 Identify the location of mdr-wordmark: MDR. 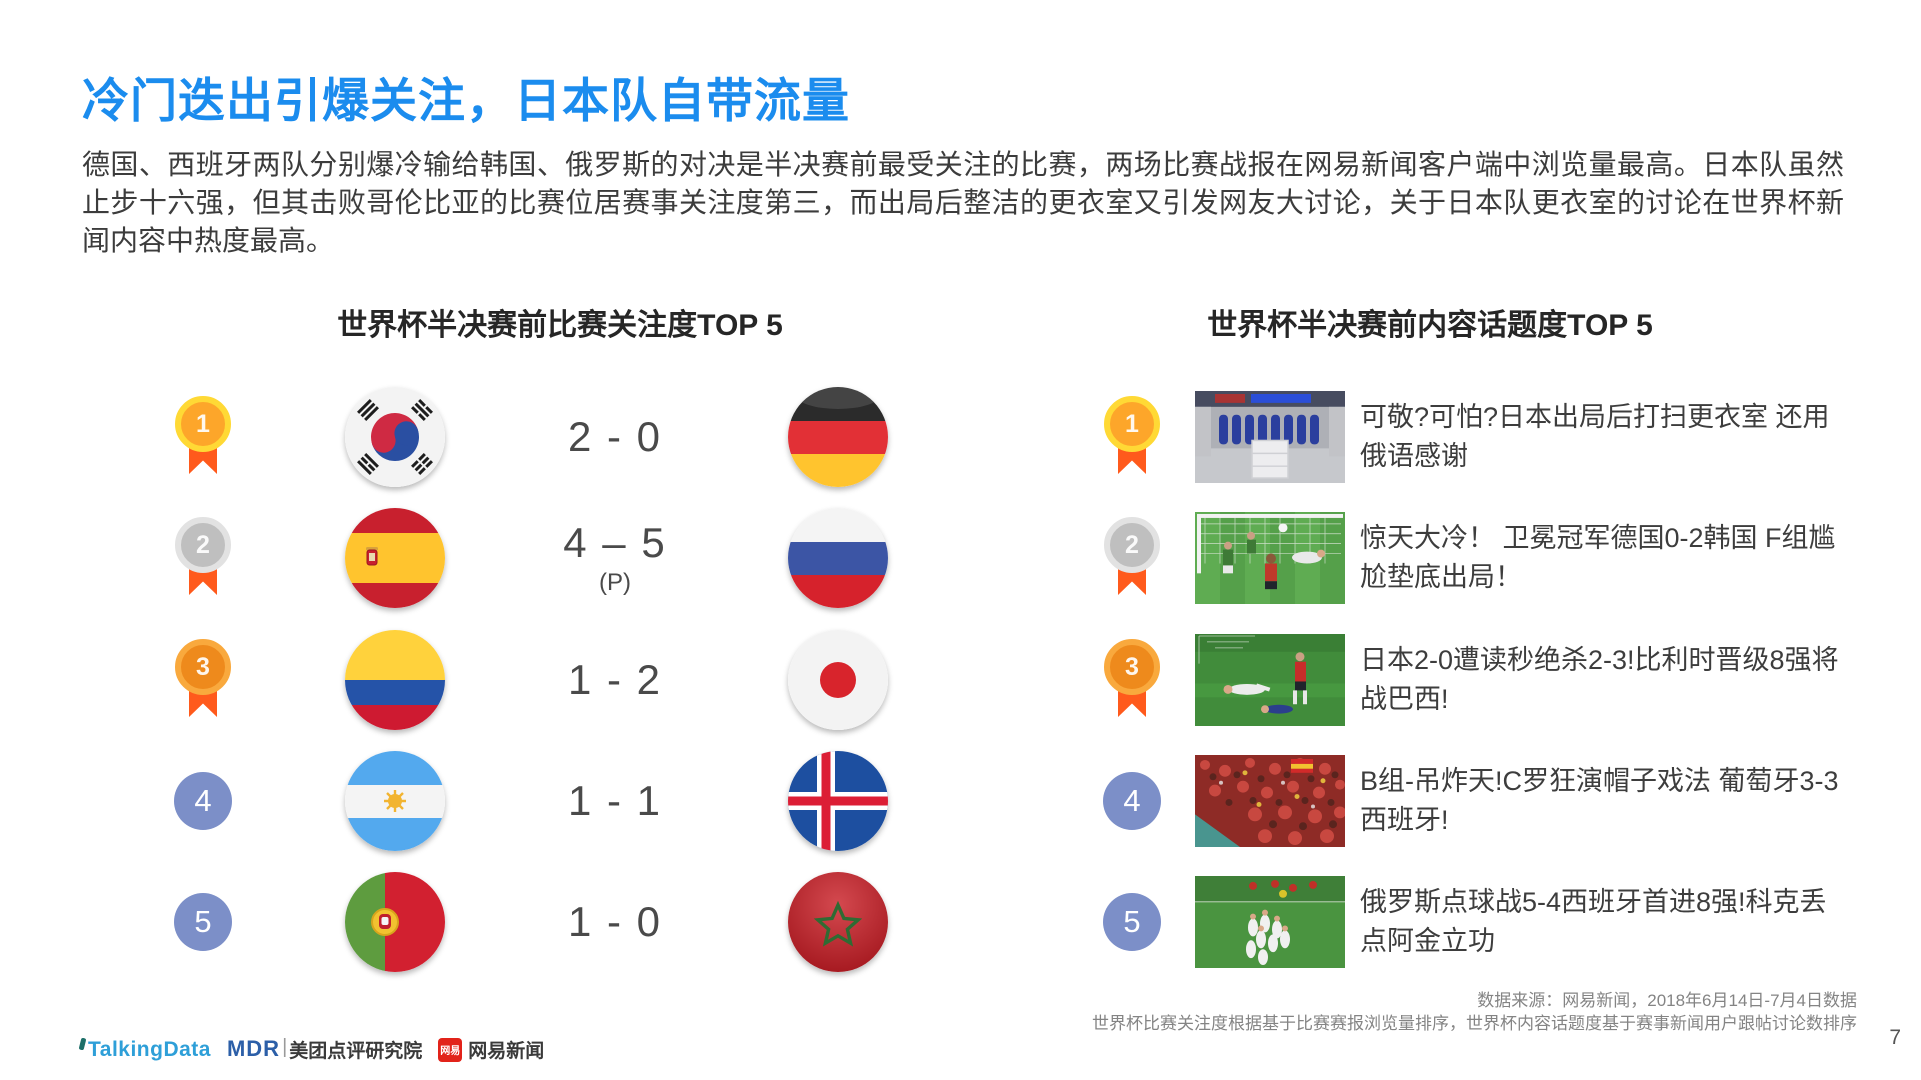
(253, 1048).